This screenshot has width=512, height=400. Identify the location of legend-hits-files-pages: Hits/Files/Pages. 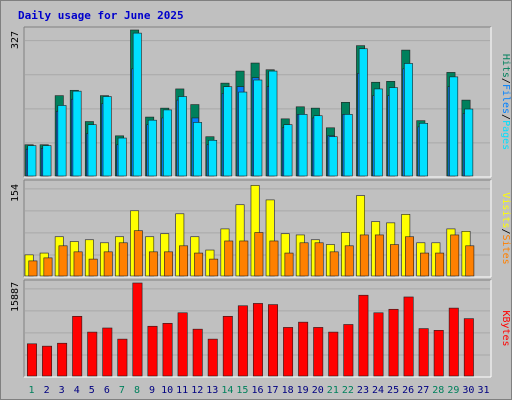
(505, 102).